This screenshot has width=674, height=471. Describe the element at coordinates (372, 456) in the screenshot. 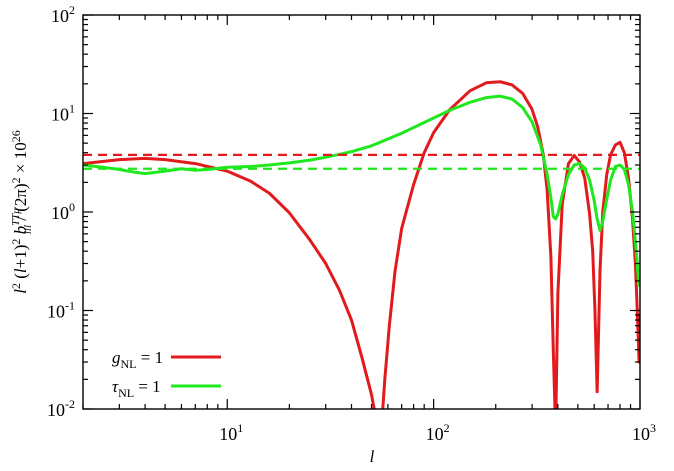

I see `x-axis-label: l` at that location.